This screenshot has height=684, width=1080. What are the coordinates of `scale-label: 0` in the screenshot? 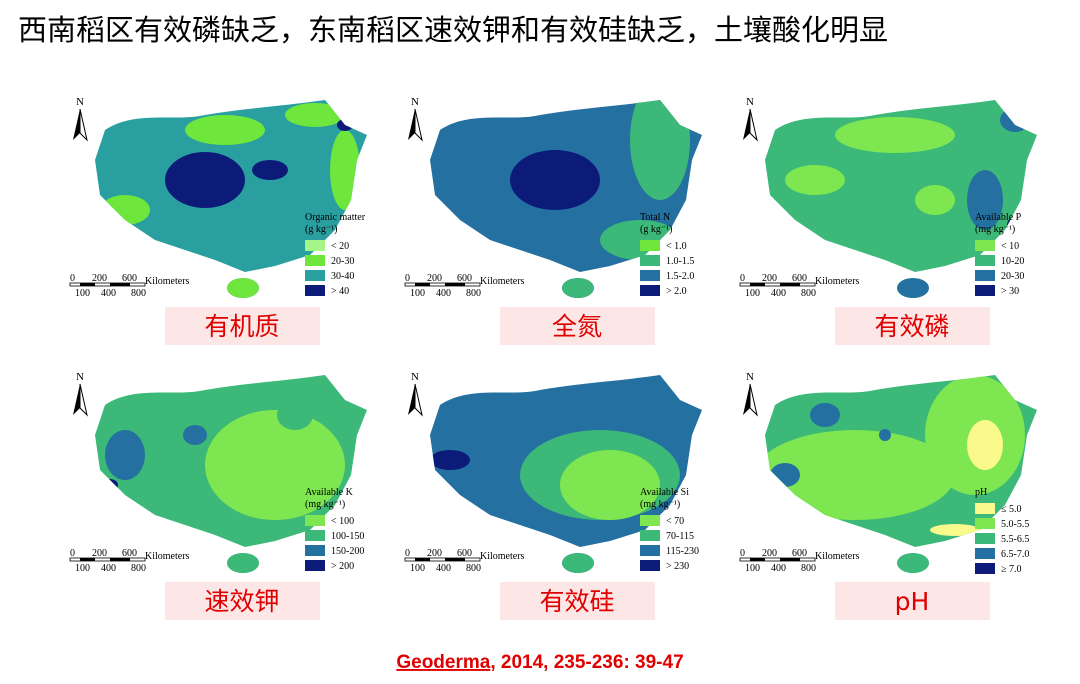 It's located at (742, 553).